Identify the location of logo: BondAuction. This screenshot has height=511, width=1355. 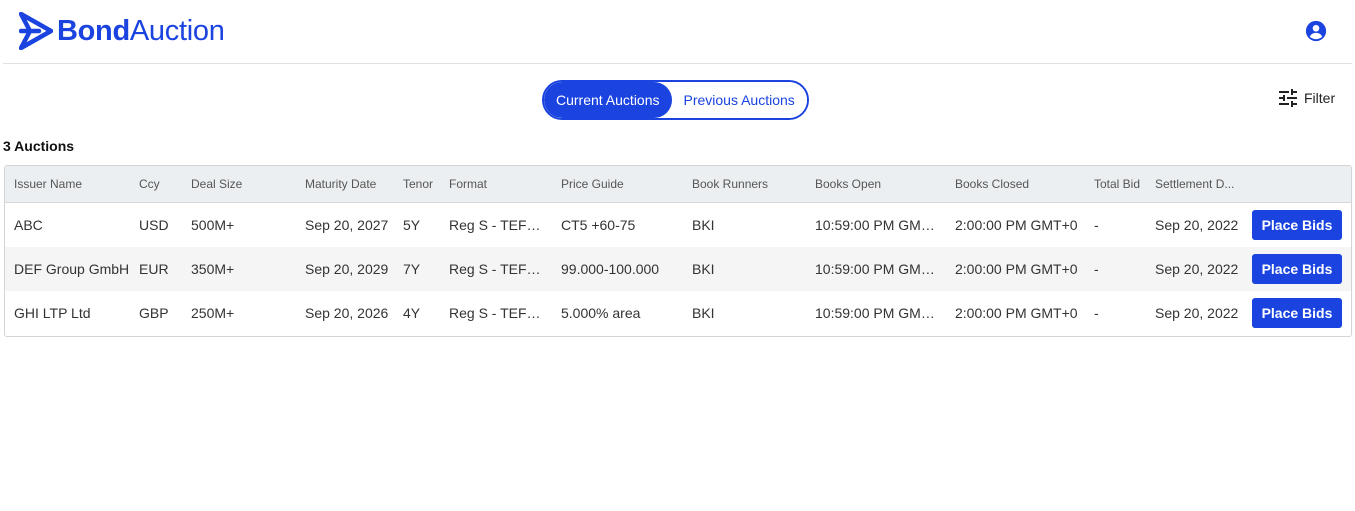
(122, 31).